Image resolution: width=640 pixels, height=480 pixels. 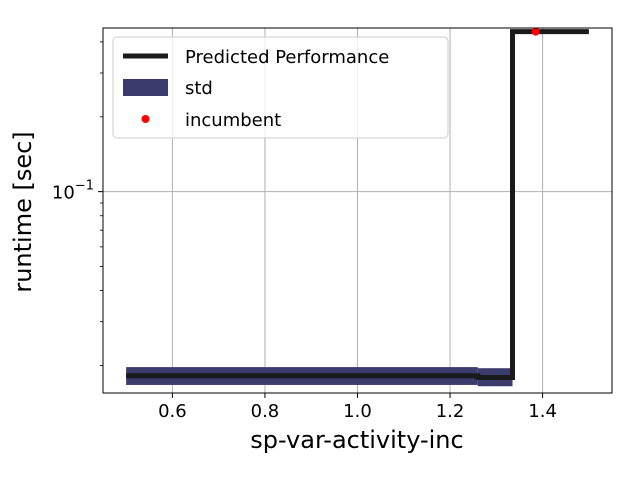 What do you see at coordinates (23, 211) in the screenshot?
I see `y-axis-label: runtime [sec]` at bounding box center [23, 211].